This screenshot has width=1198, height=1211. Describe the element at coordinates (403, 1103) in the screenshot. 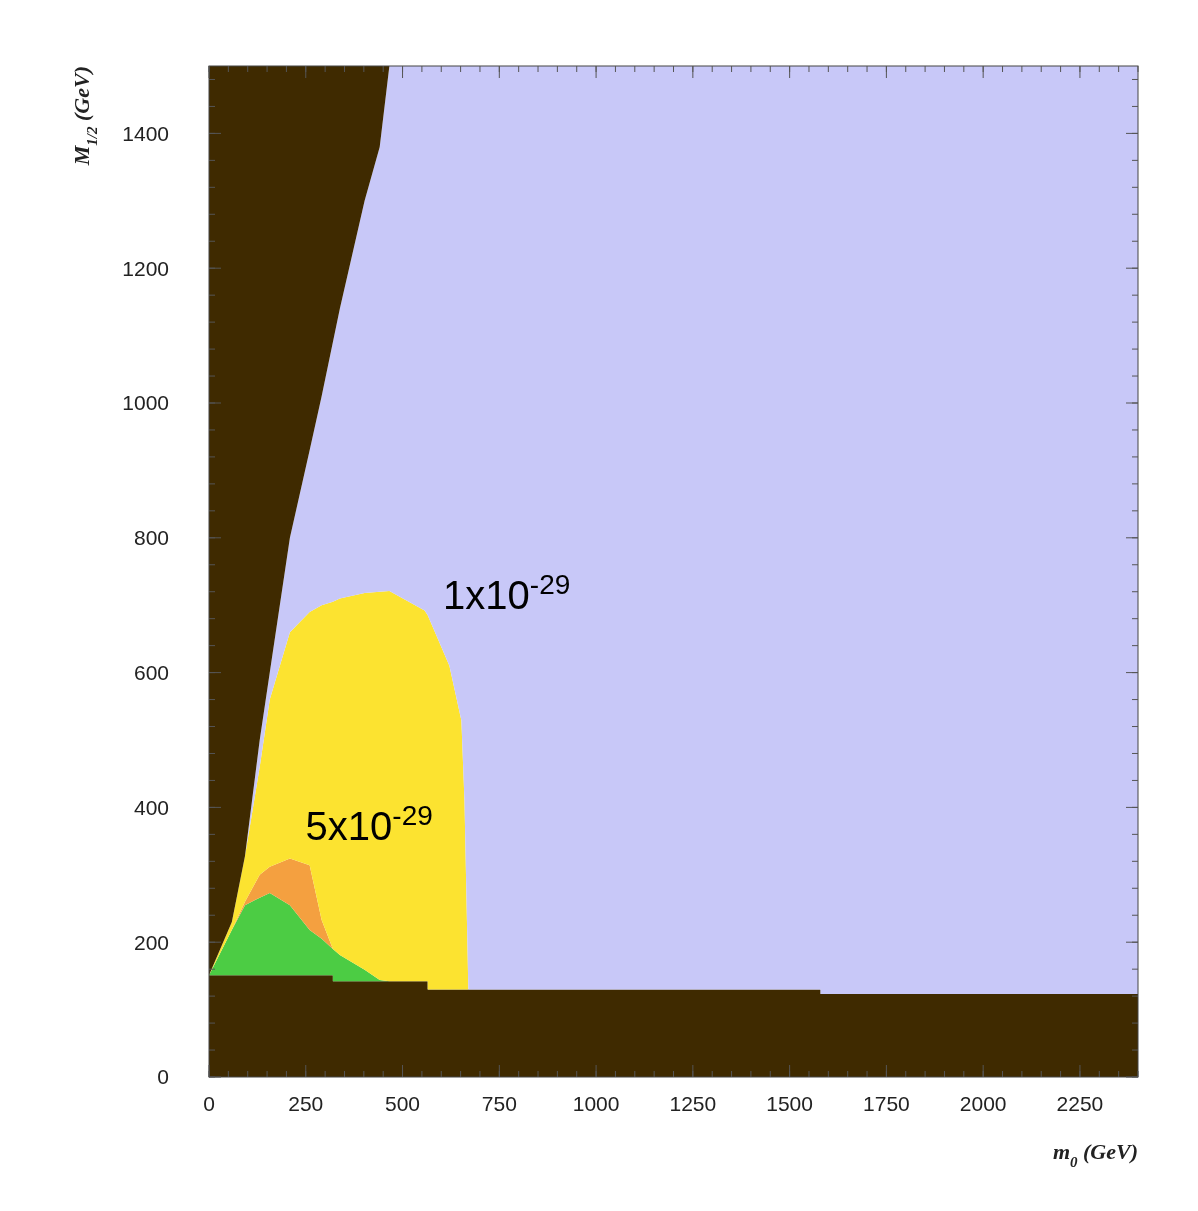

I see `x-tick-label: 500` at that location.